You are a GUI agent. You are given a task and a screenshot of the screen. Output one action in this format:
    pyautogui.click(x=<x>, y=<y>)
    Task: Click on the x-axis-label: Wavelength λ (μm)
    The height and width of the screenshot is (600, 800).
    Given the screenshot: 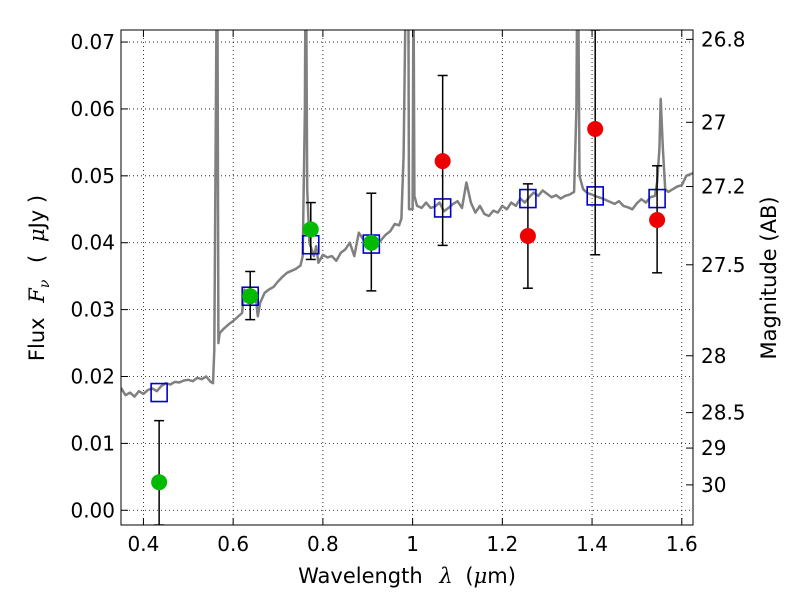 What is the action you would take?
    pyautogui.click(x=407, y=576)
    